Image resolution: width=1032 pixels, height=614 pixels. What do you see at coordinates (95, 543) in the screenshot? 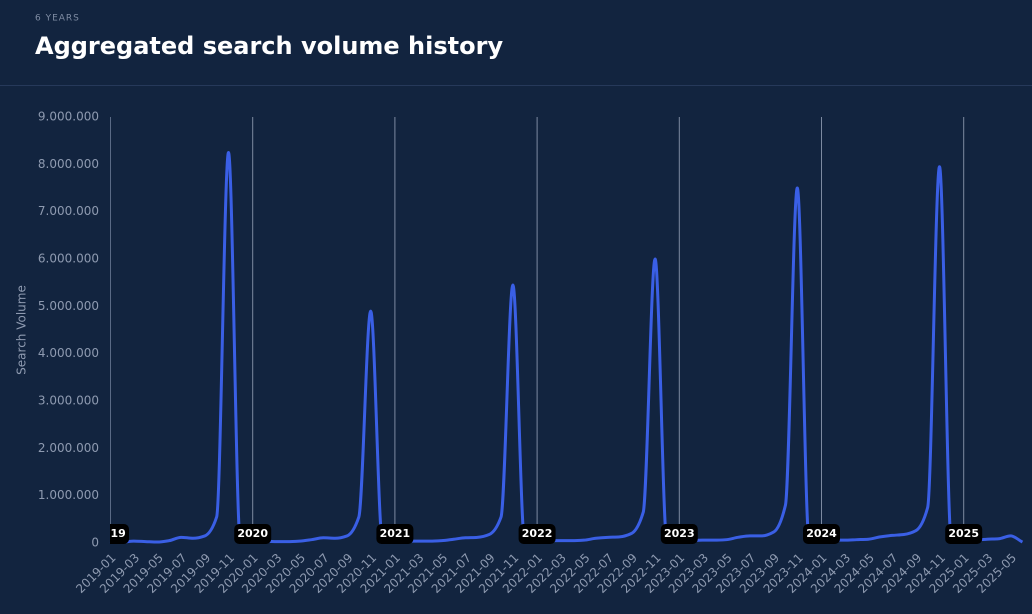
I see `y-tick-label: 0` at bounding box center [95, 543].